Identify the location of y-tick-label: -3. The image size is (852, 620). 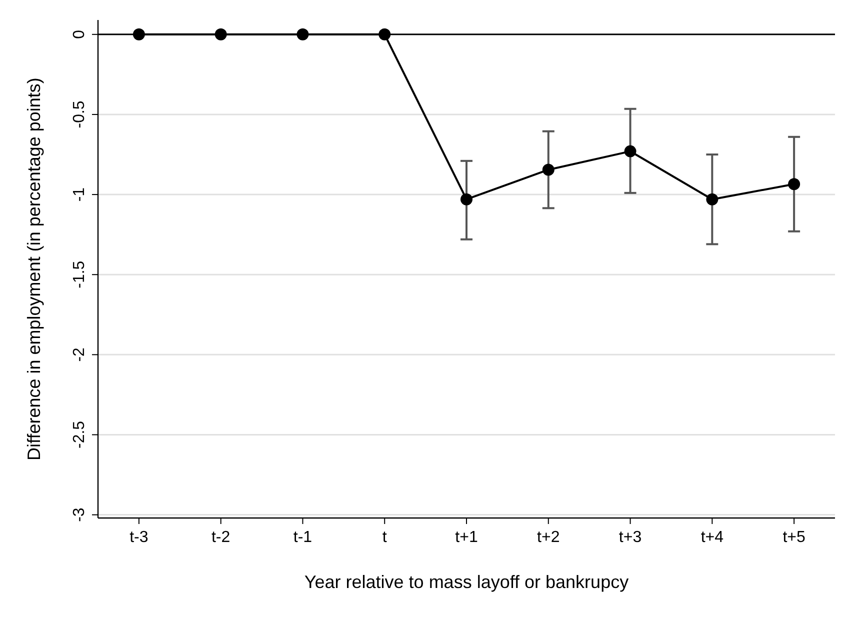
(79, 515).